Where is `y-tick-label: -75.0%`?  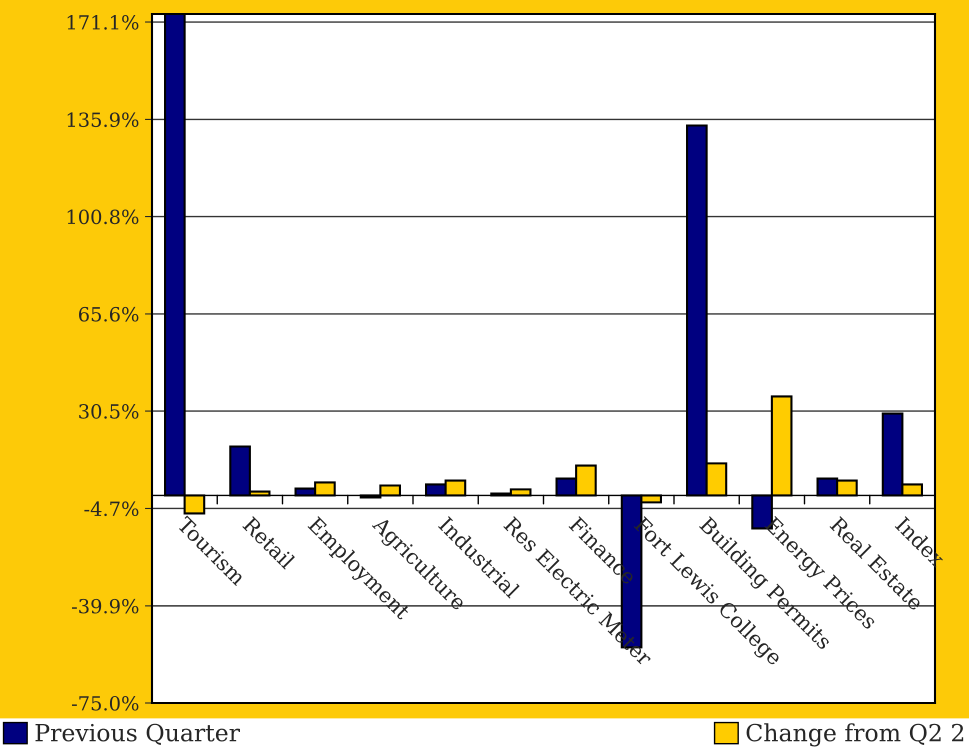 y-tick-label: -75.0% is located at coordinates (105, 703).